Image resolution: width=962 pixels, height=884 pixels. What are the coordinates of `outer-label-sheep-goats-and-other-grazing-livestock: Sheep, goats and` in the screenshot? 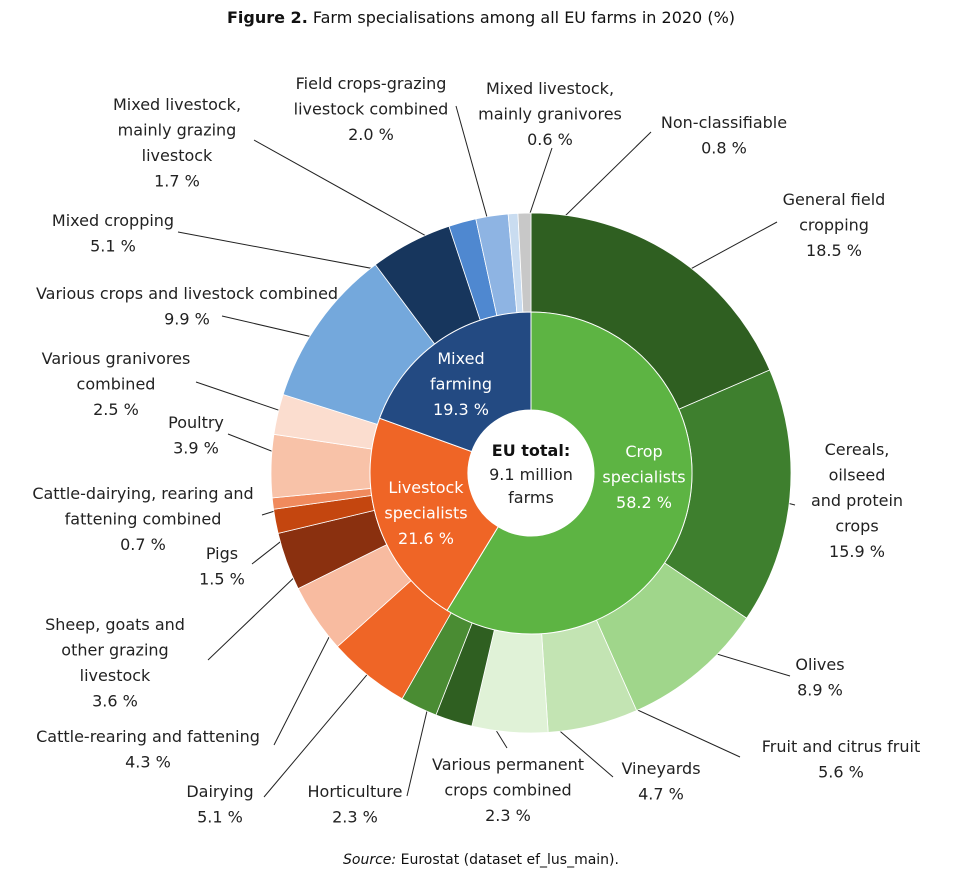 It's located at (115, 624).